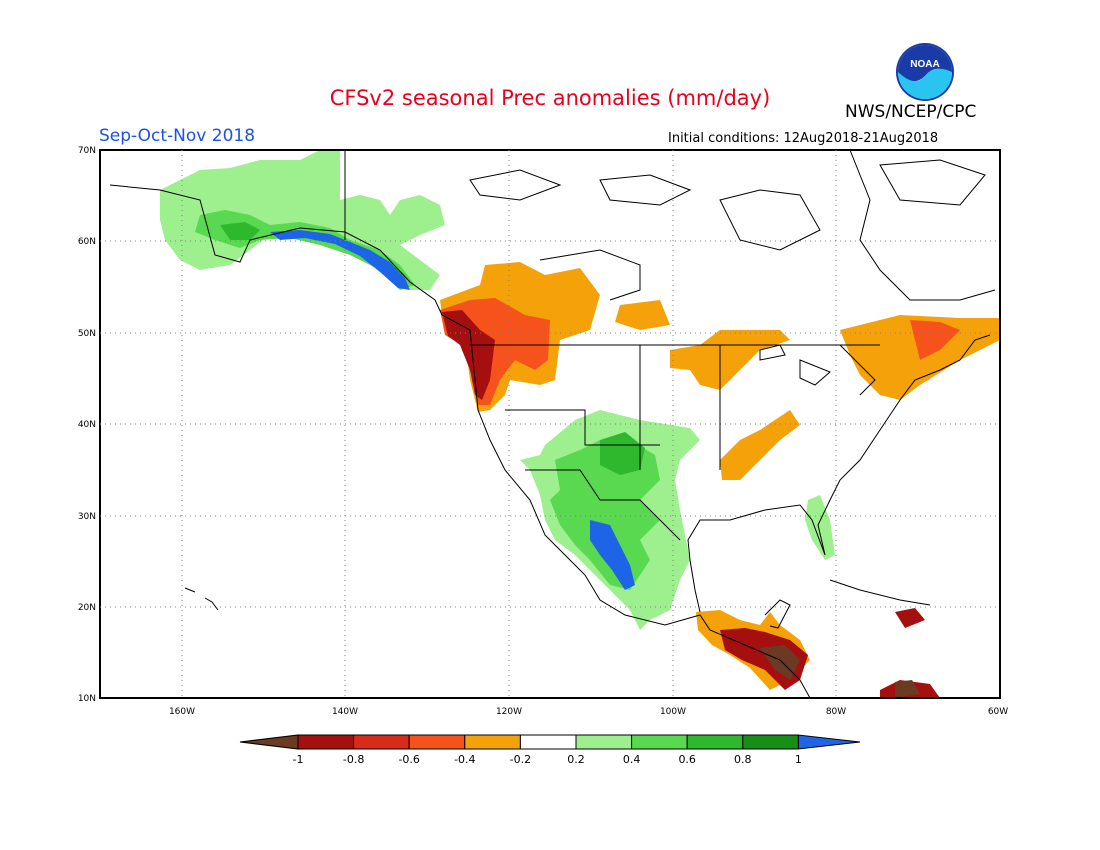 The width and height of the screenshot is (1100, 850). Describe the element at coordinates (998, 712) in the screenshot. I see `lon-label-60: 60W` at that location.